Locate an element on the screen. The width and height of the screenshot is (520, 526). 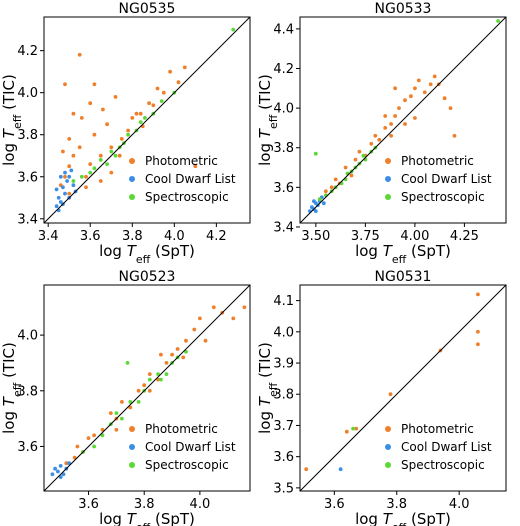
x-tick-label: 4.25 is located at coordinates (464, 236).